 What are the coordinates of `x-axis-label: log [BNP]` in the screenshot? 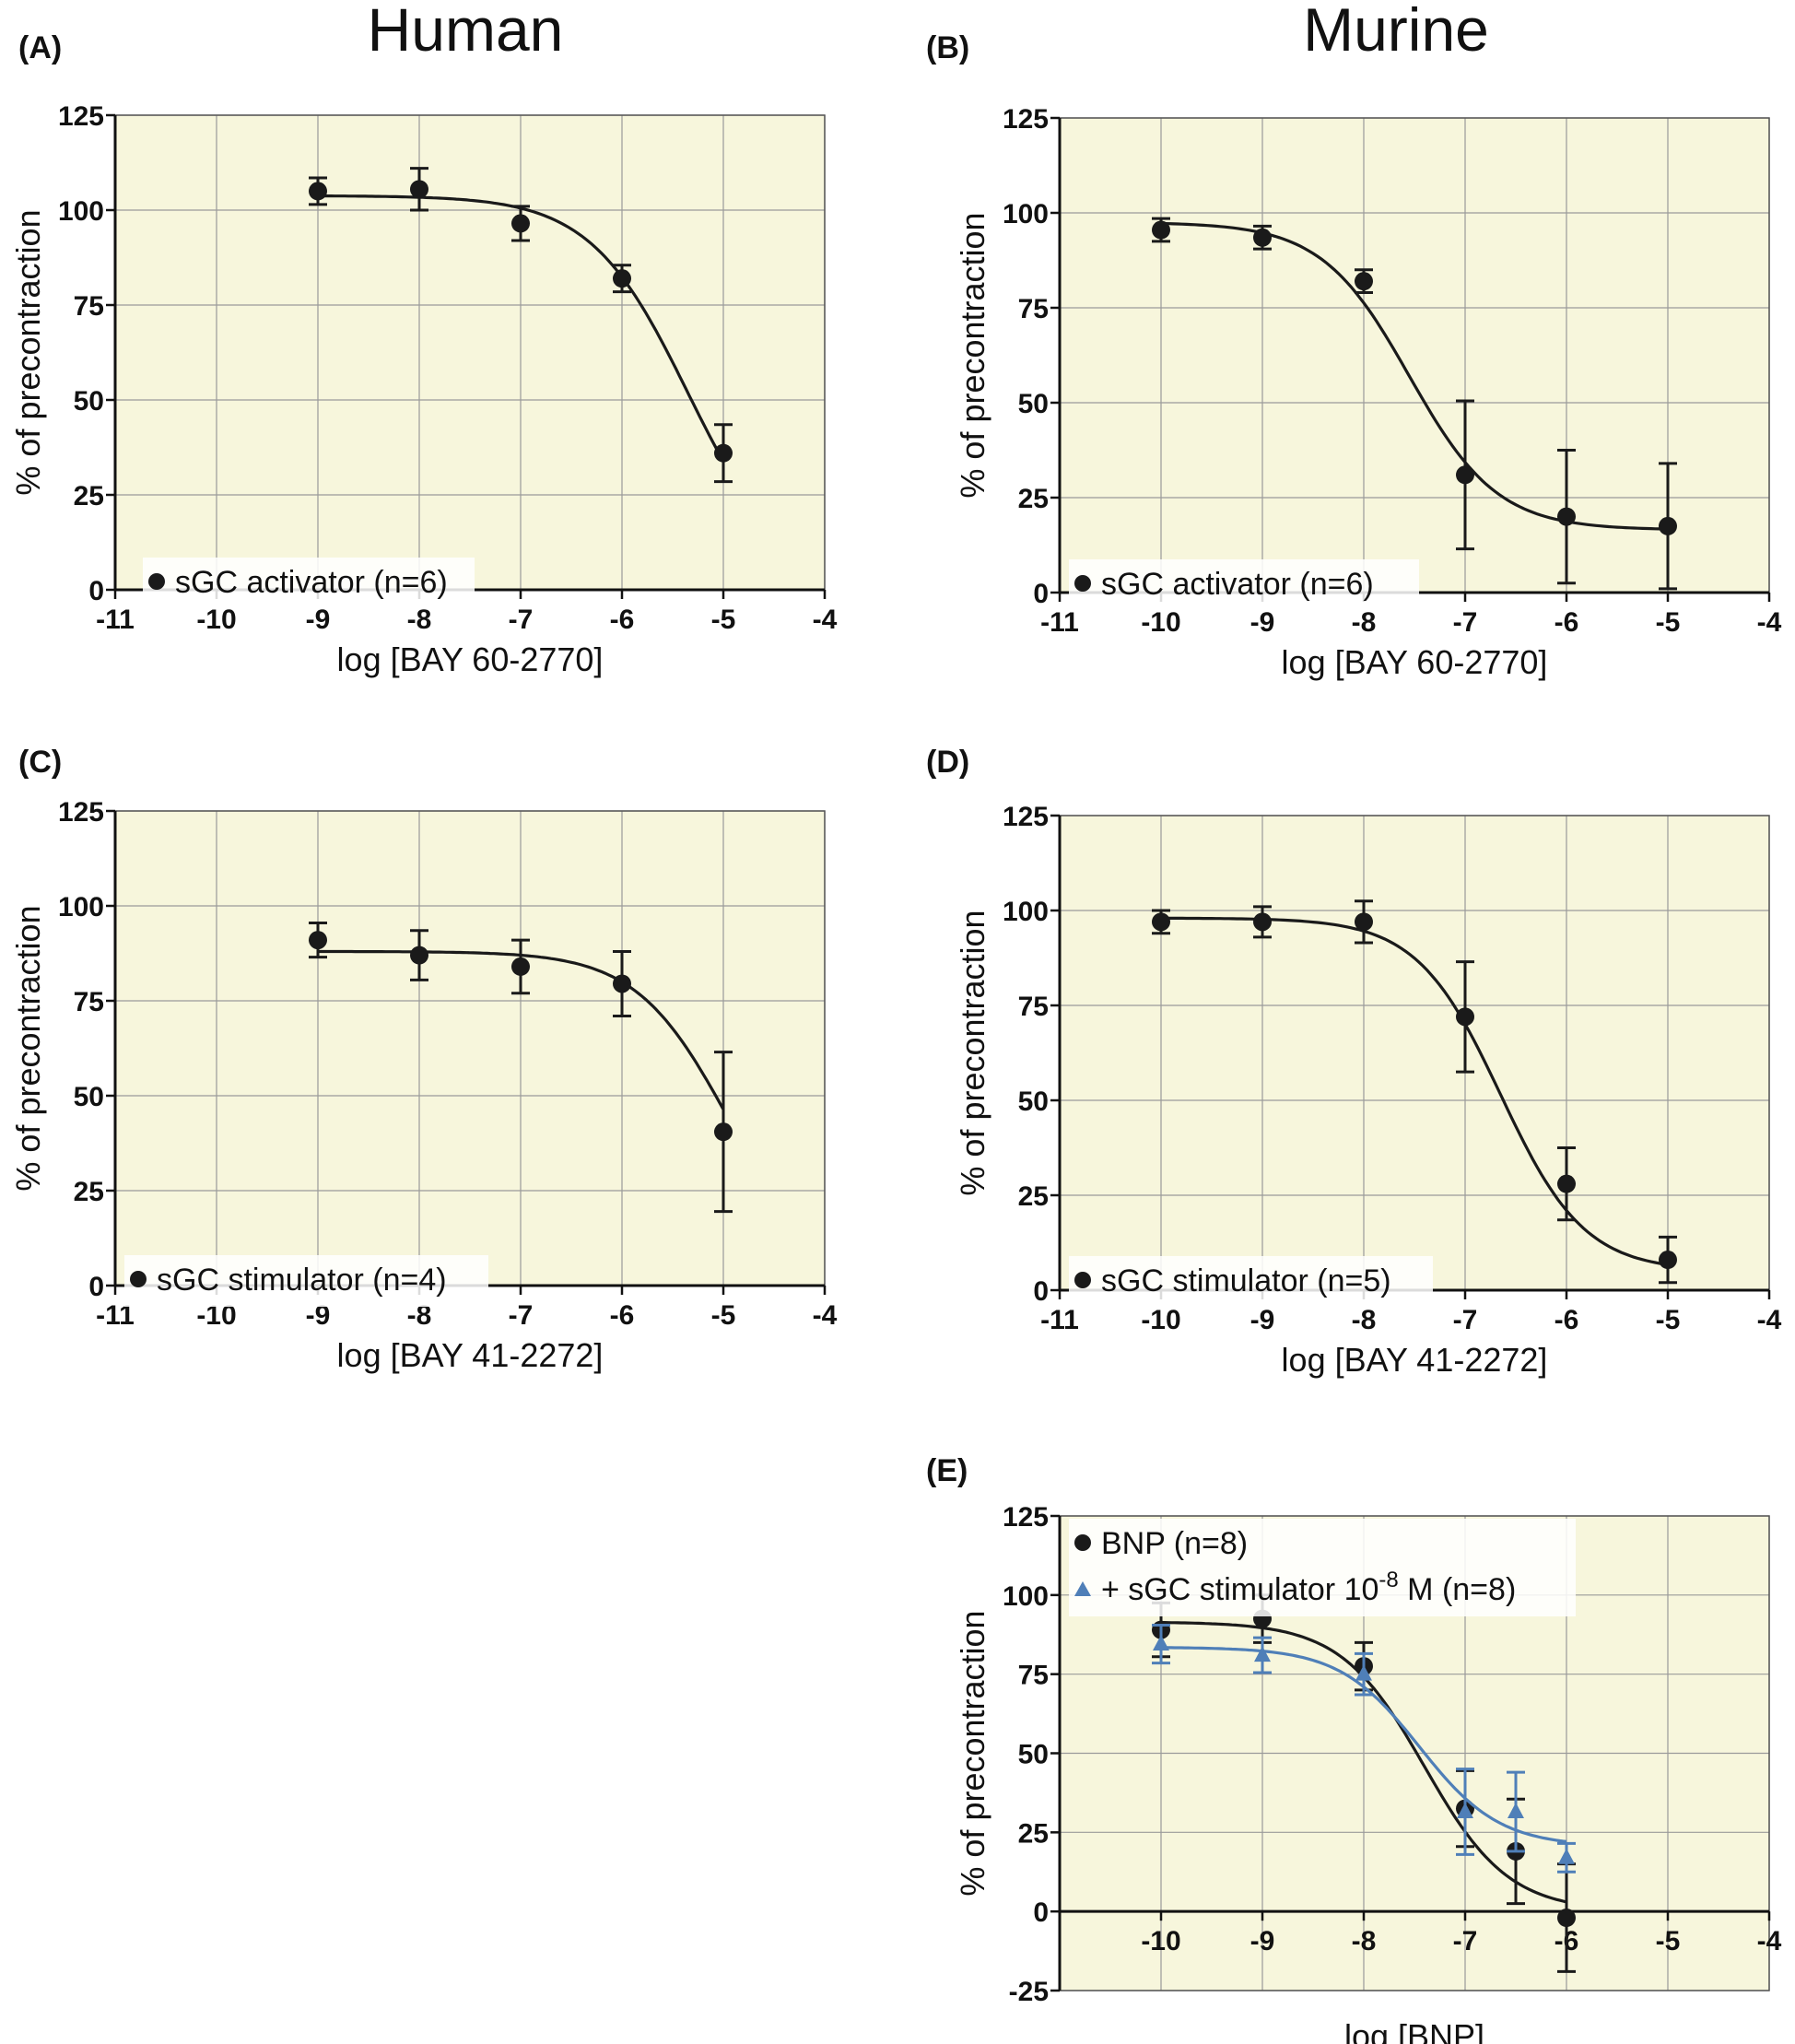 It's located at (1414, 2030).